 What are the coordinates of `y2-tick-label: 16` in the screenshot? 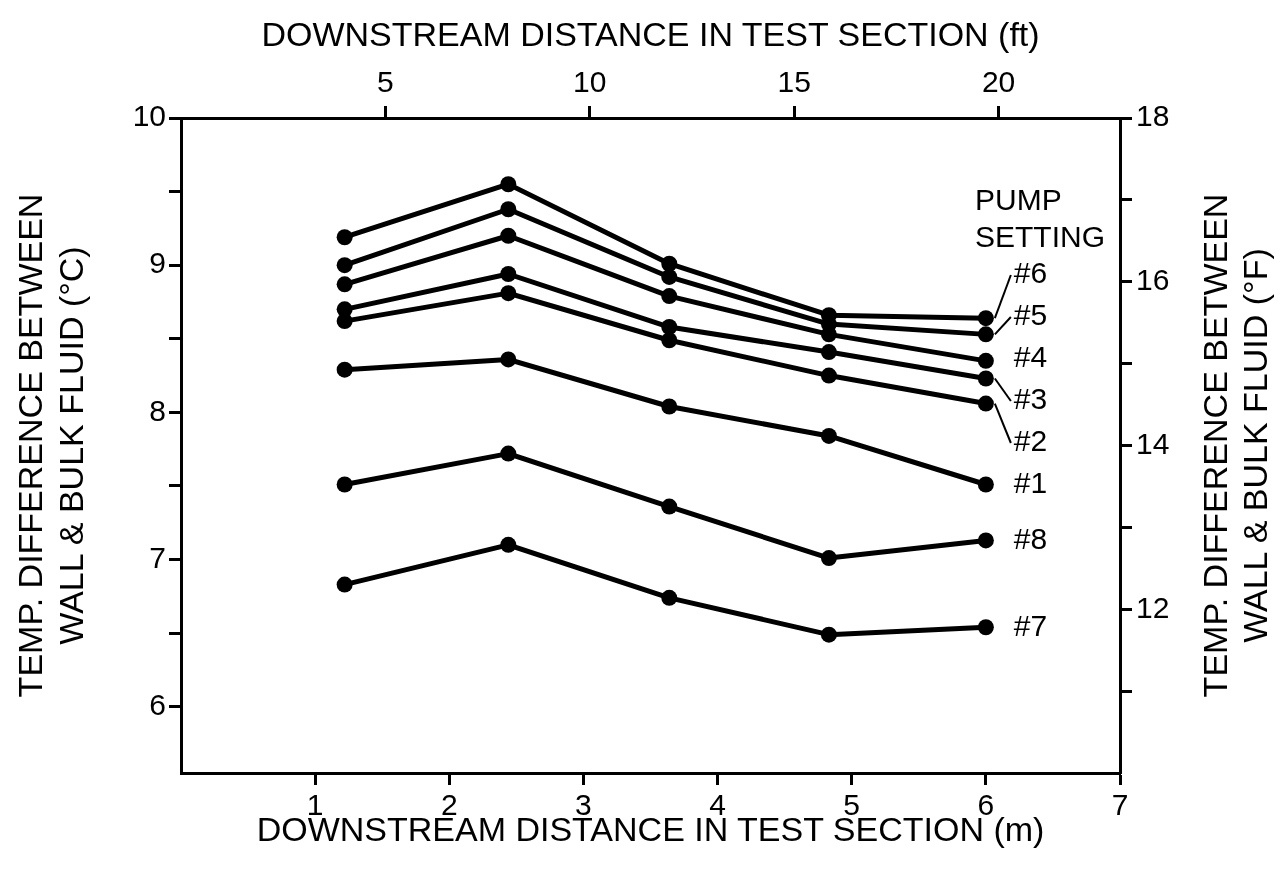 It's located at (1153, 280).